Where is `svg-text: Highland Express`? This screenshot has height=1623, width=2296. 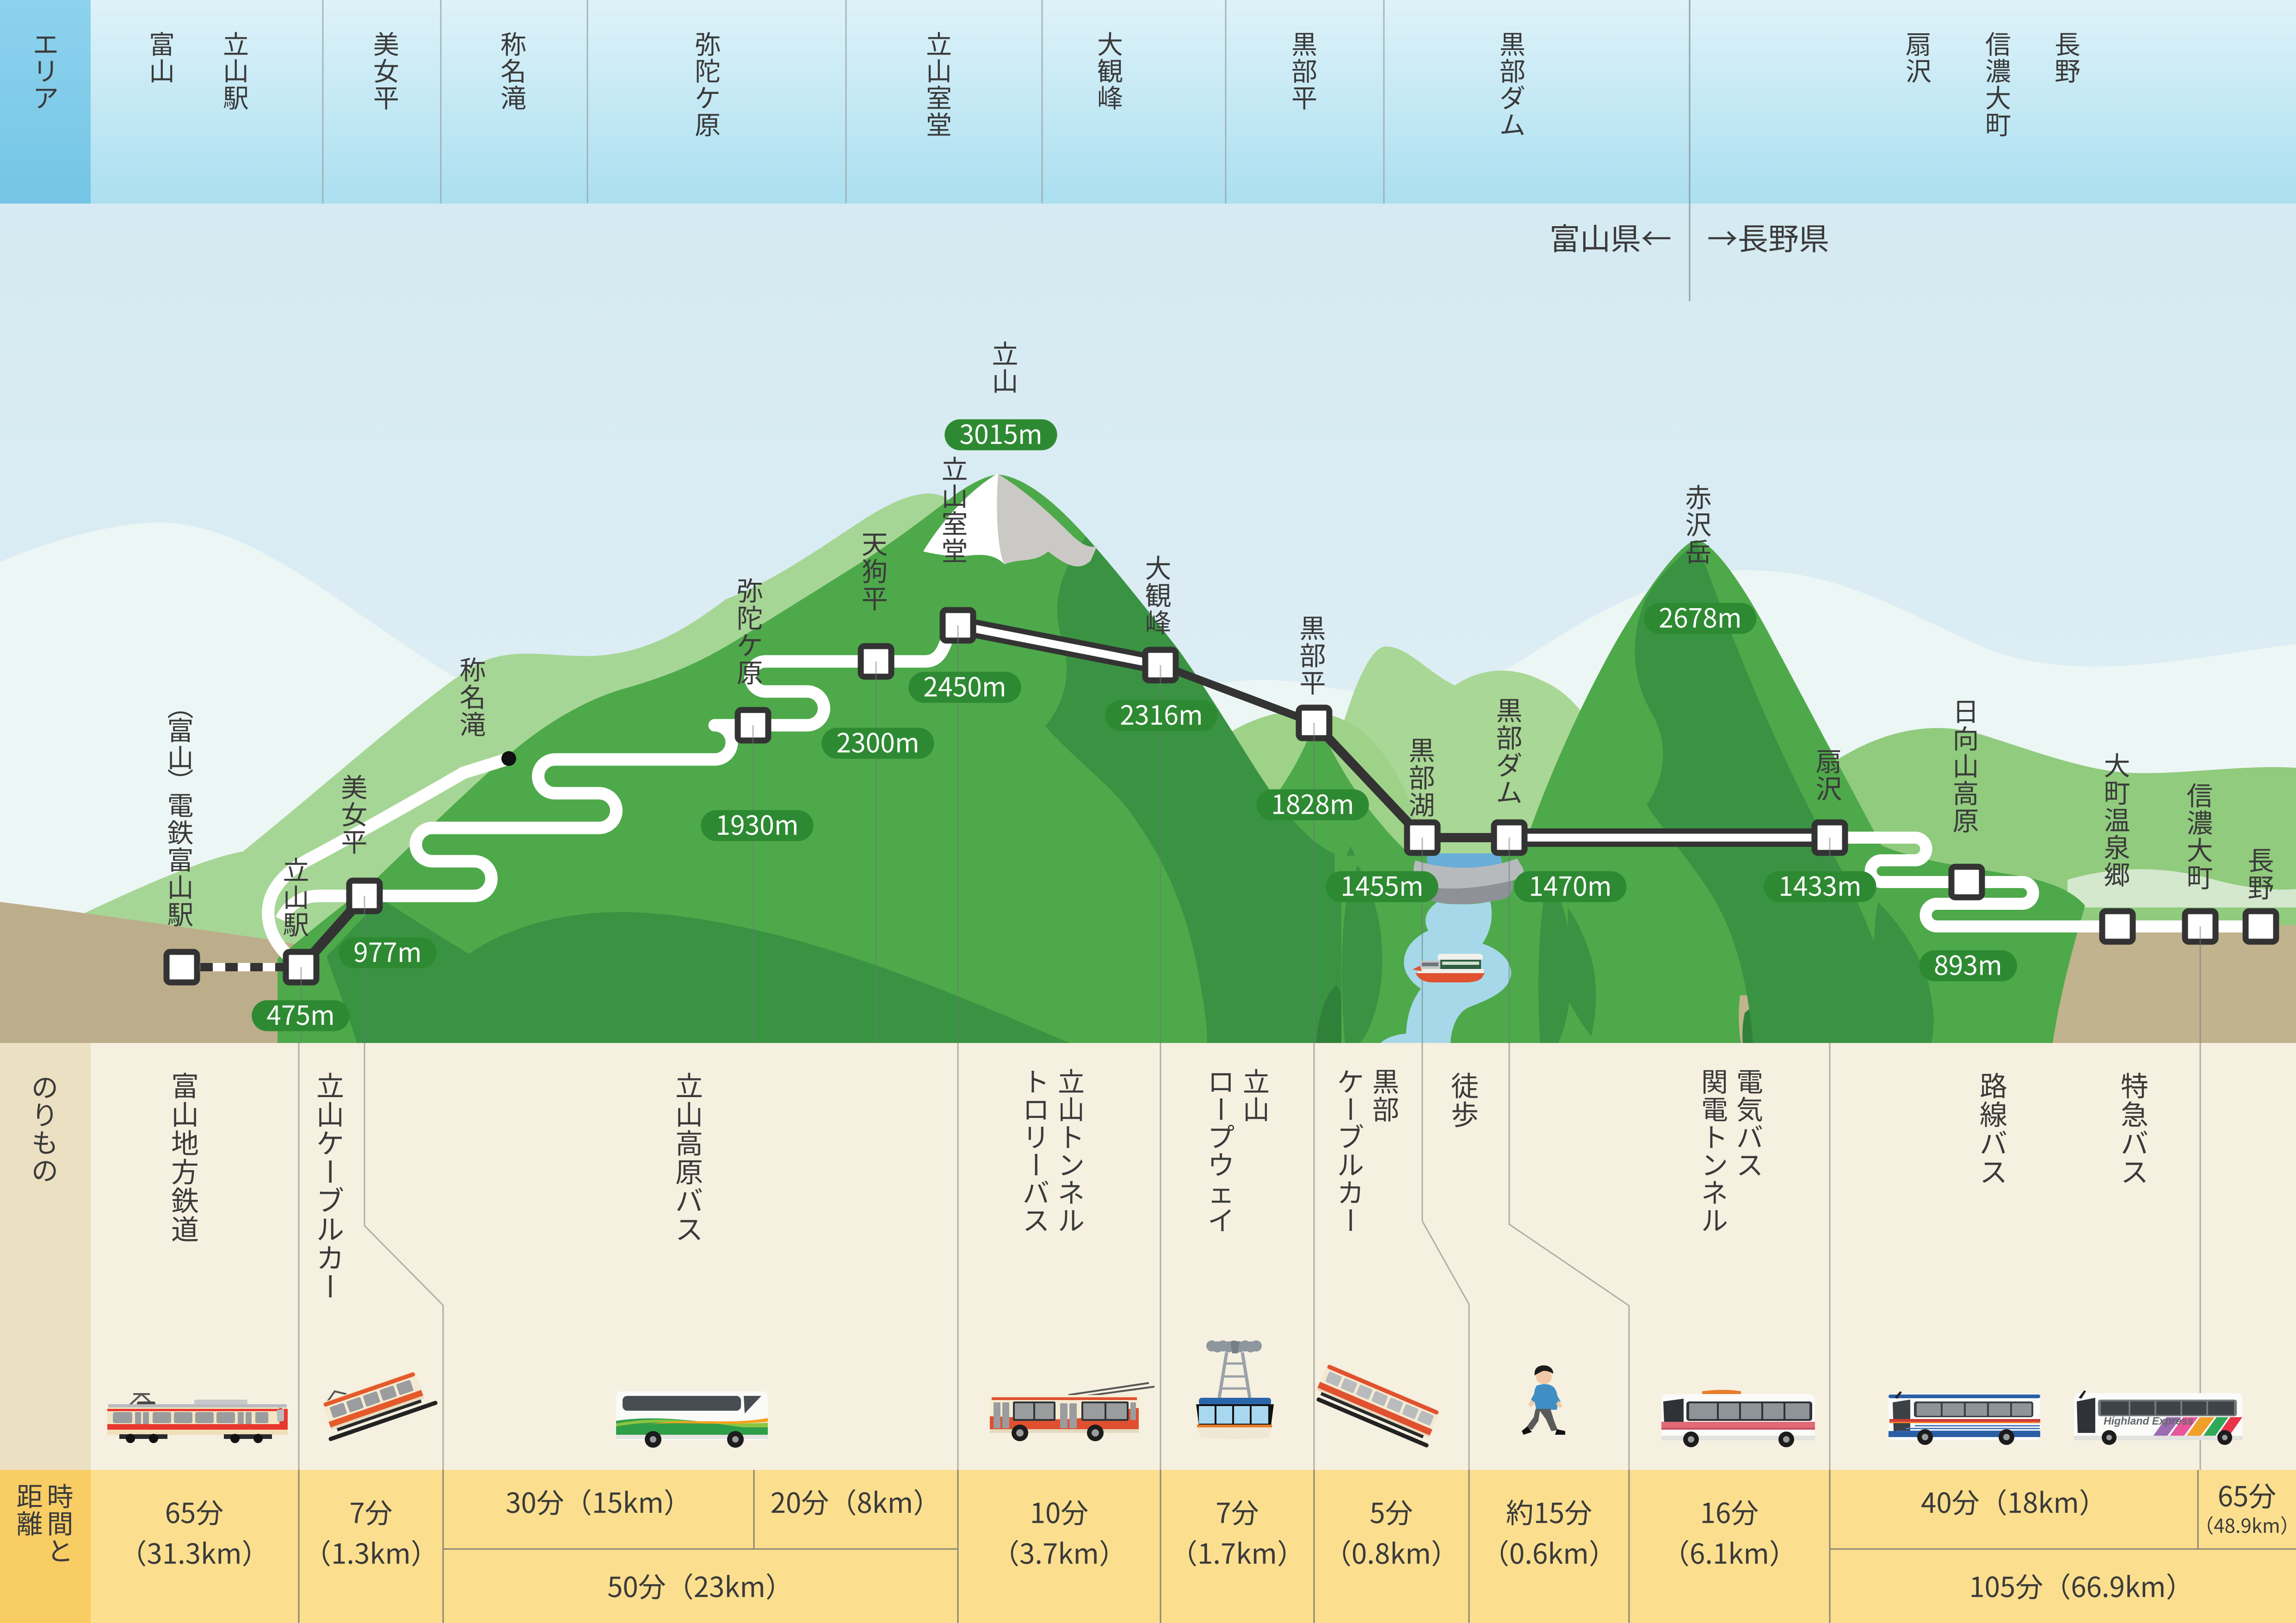 svg-text: Highland Express is located at coordinates (2148, 1421).